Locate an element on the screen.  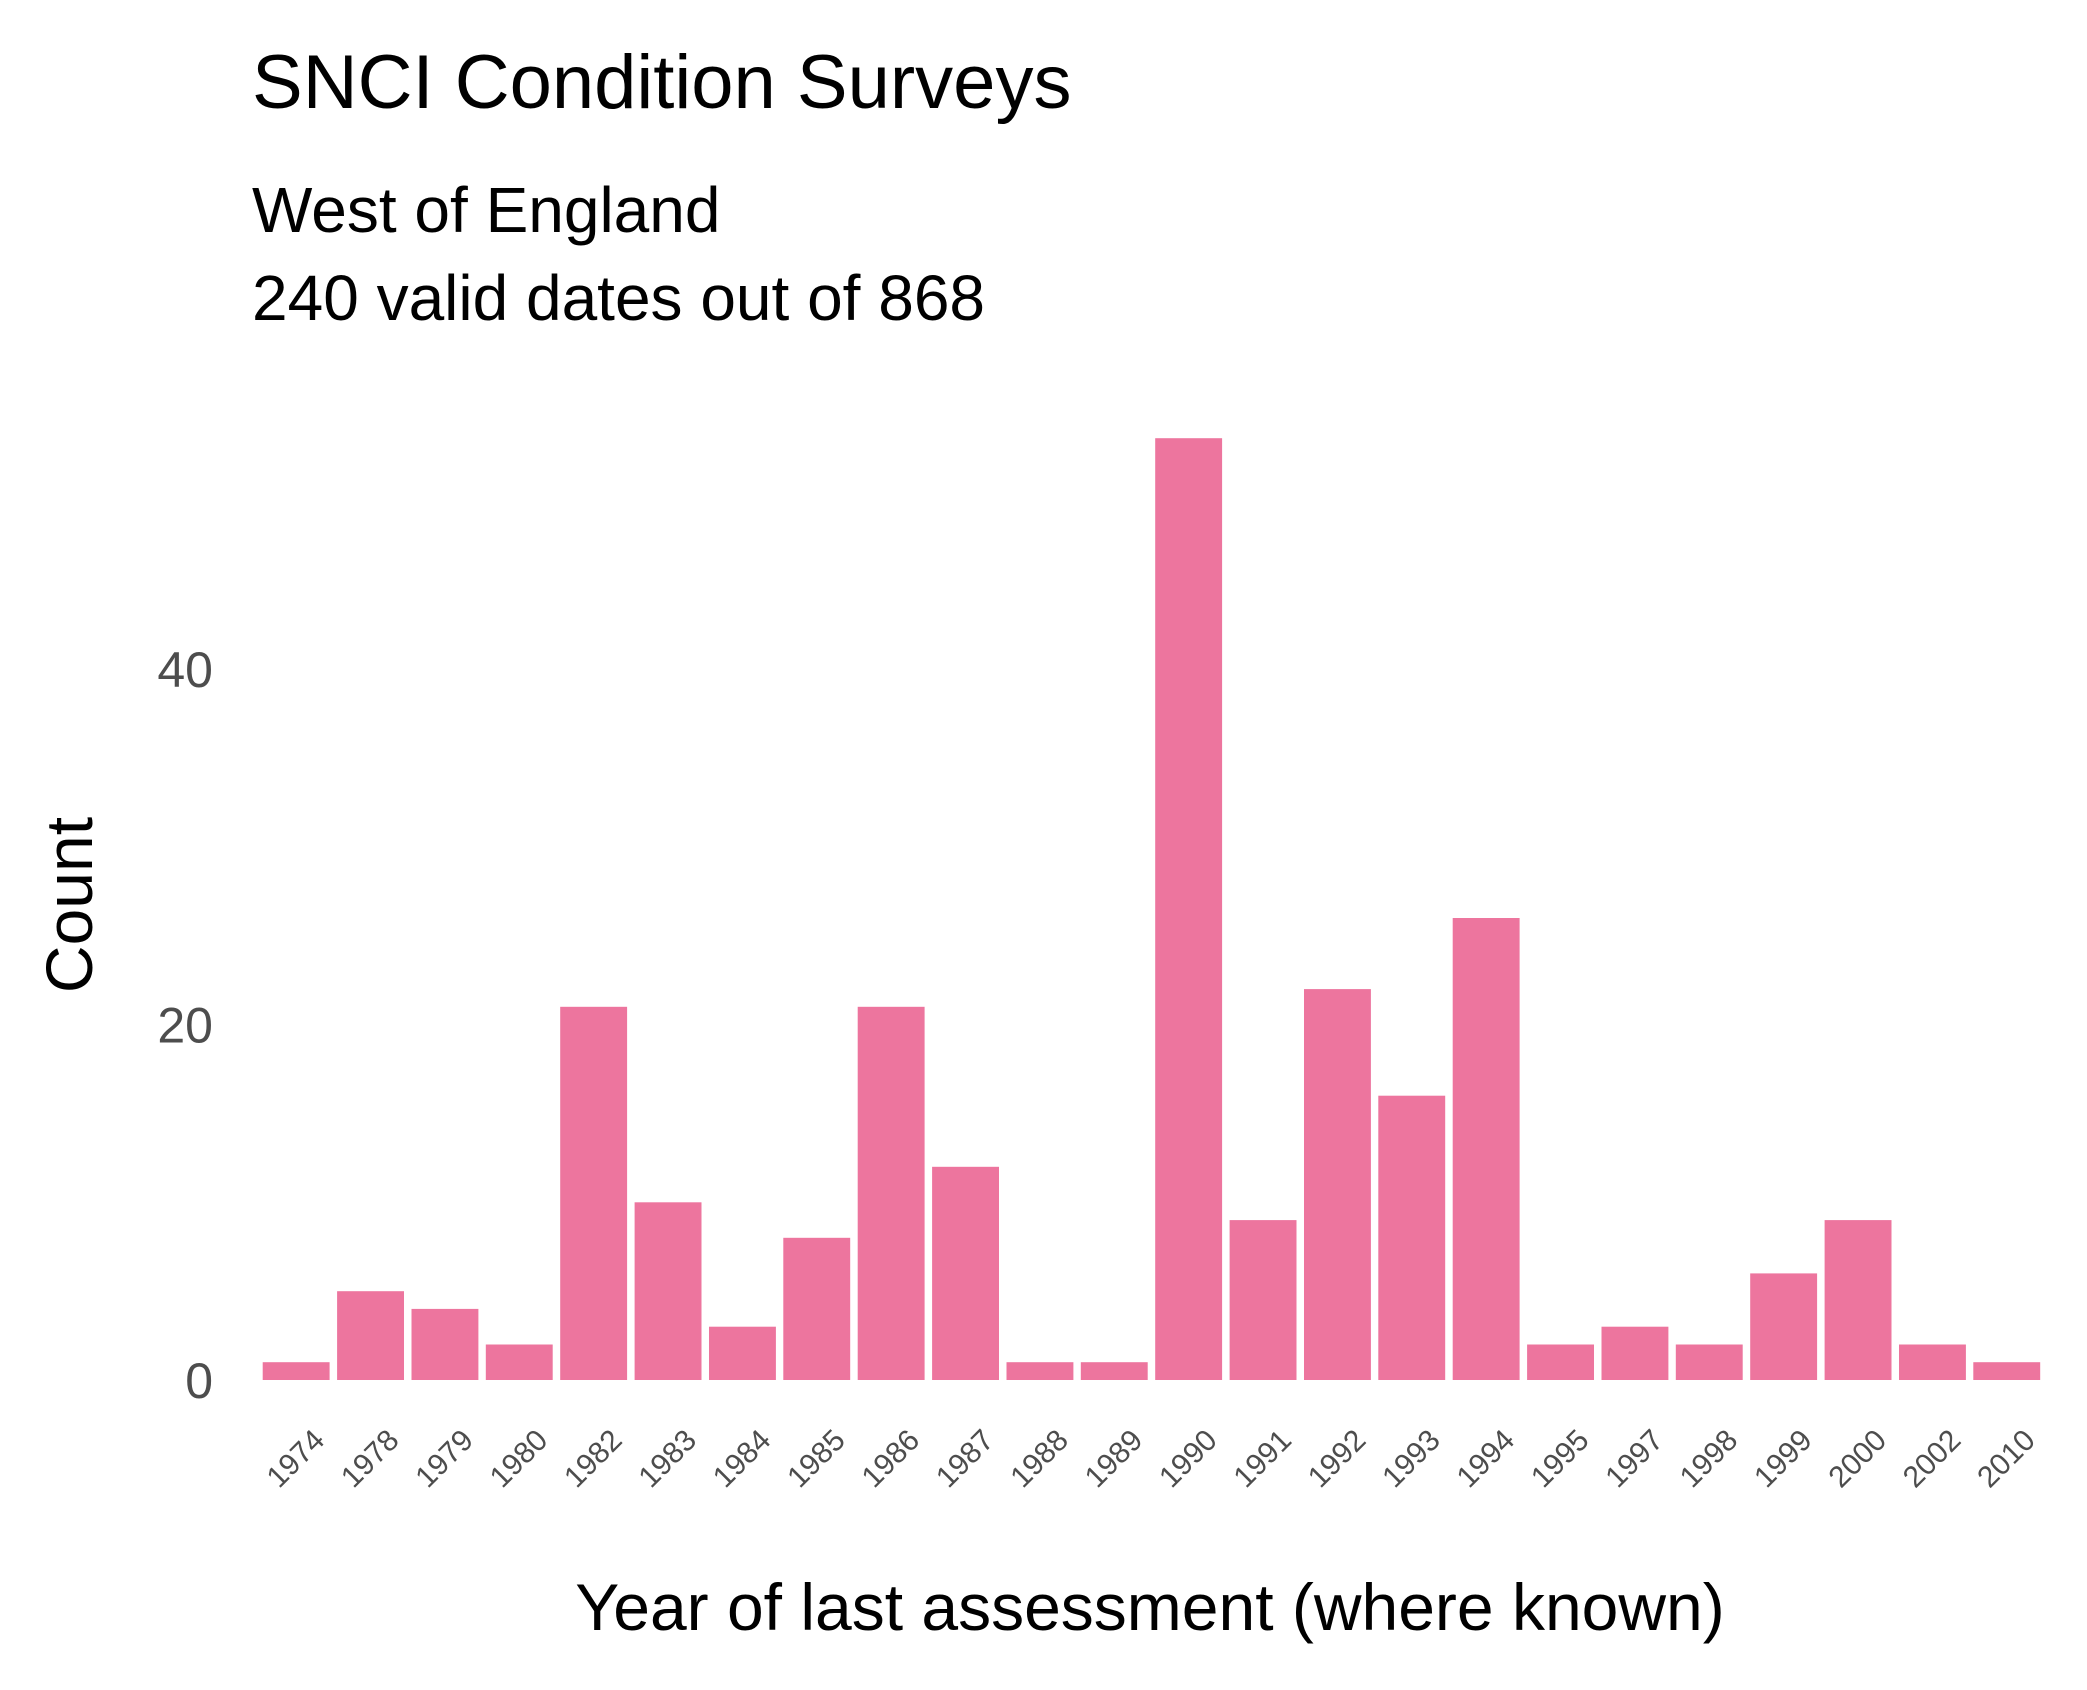
bar-1980 is located at coordinates (519, 1362).